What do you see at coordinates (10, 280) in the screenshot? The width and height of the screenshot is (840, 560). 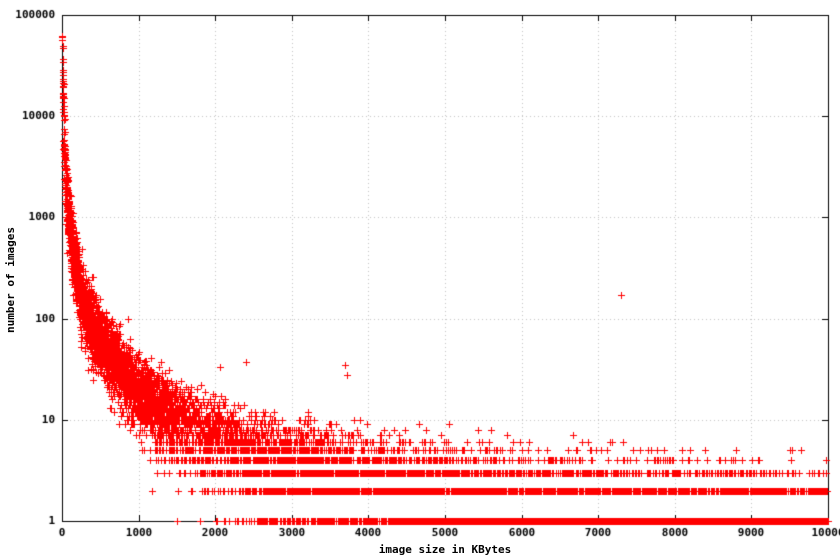 I see `y-axis-label: number of images` at bounding box center [10, 280].